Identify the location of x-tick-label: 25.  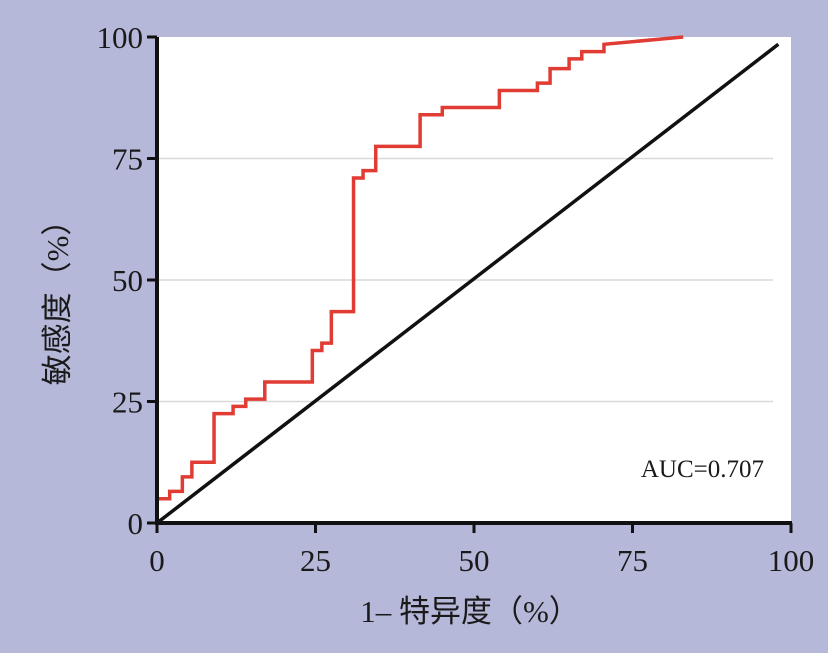
(315, 560).